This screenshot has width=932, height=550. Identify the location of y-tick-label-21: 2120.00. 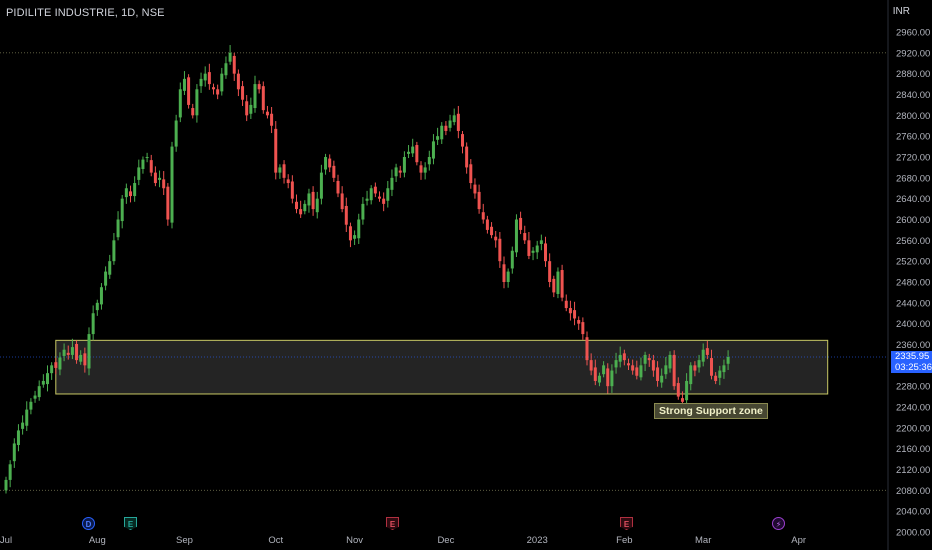
(913, 470).